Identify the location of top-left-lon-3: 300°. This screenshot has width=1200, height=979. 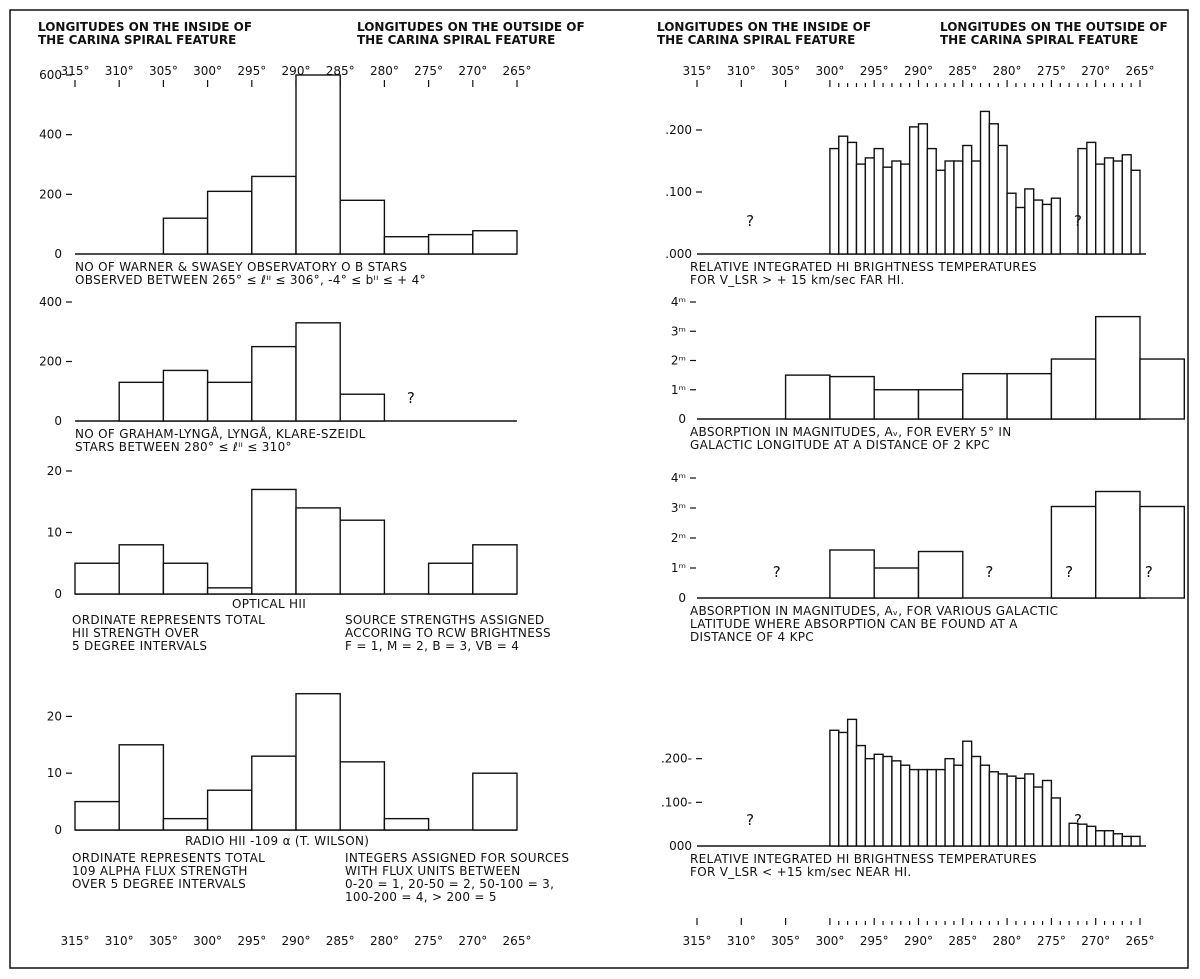
(207, 71).